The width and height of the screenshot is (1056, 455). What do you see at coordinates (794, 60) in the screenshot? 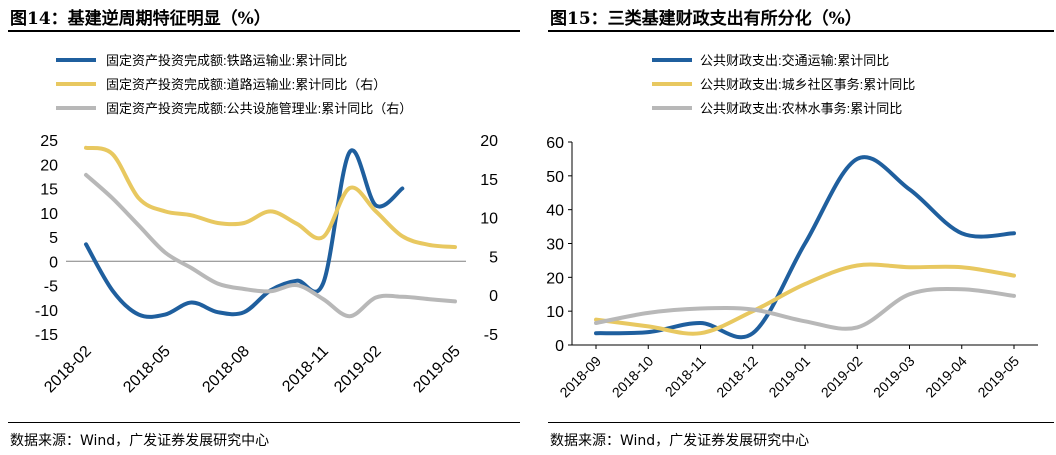
I see `right-legend-label-1: 公共财政支出:交通运输:累计同比` at bounding box center [794, 60].